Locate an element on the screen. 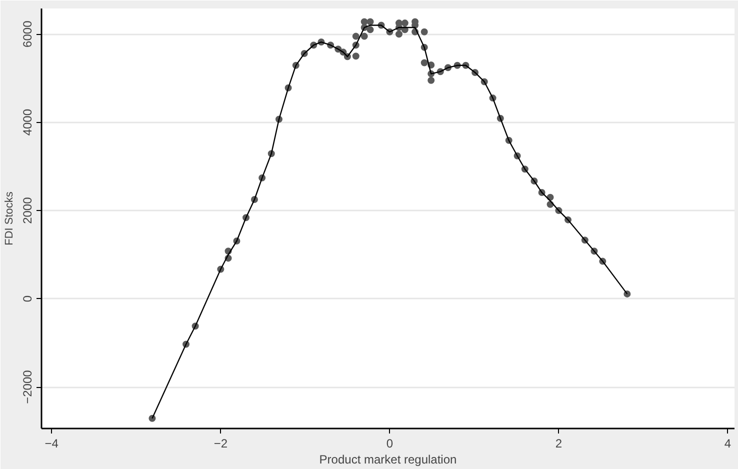 Image resolution: width=738 pixels, height=469 pixels. y-tick-label: 2000 is located at coordinates (27, 210).